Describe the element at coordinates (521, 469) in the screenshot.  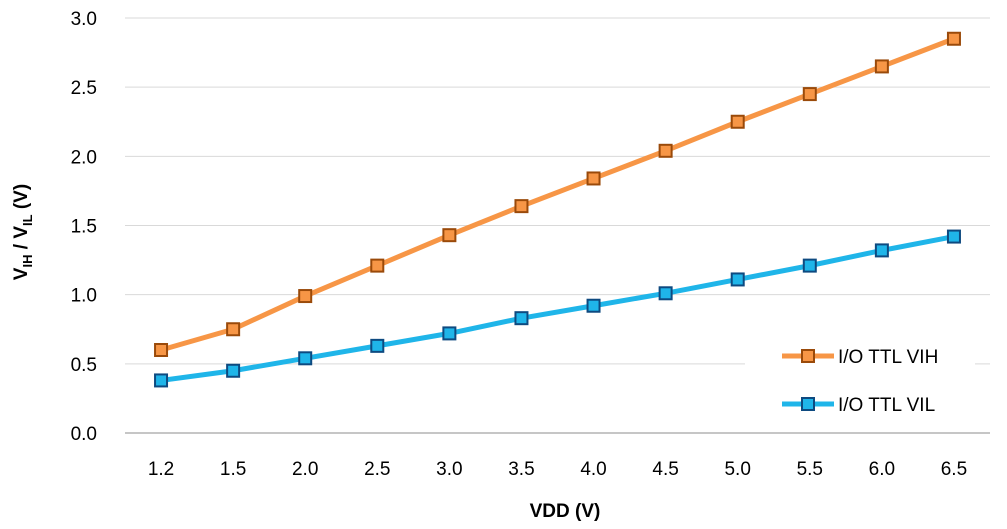
I see `x-tick-label: 3.5` at that location.